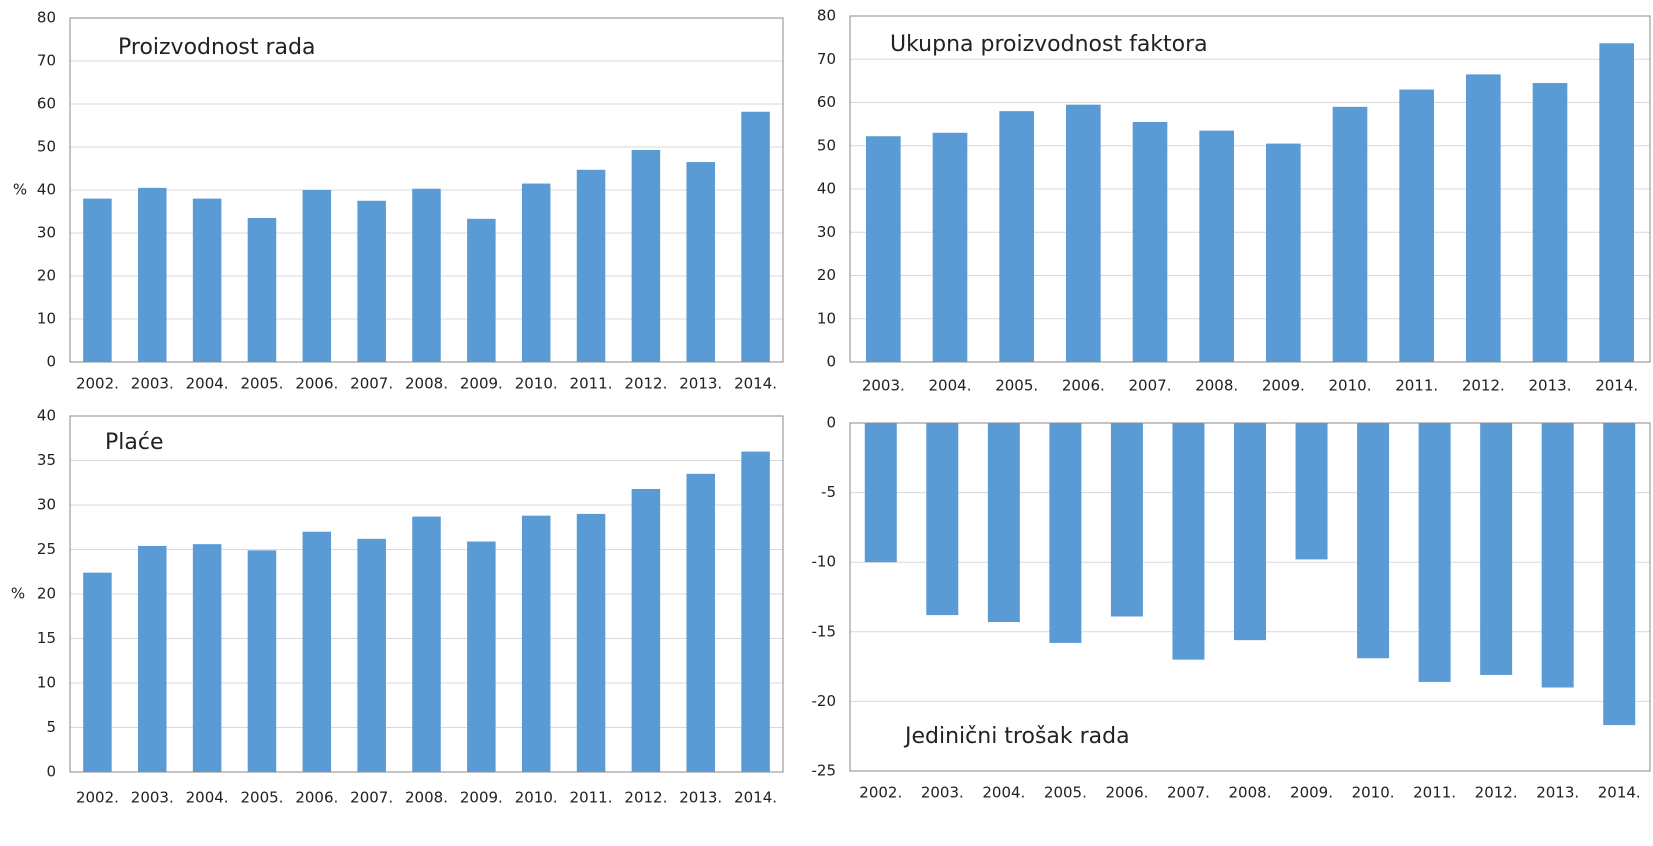  I want to click on y-tick-label: -15, so click(824, 631).